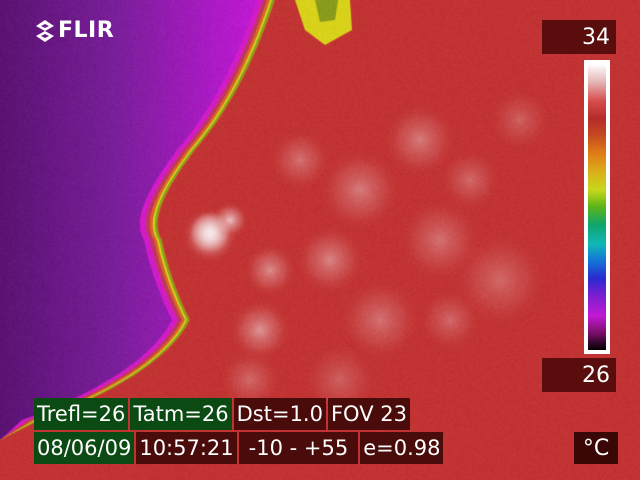 The image size is (640, 480). Describe the element at coordinates (180, 414) in the screenshot. I see `atmospheric-temp: Tatm=26` at that location.